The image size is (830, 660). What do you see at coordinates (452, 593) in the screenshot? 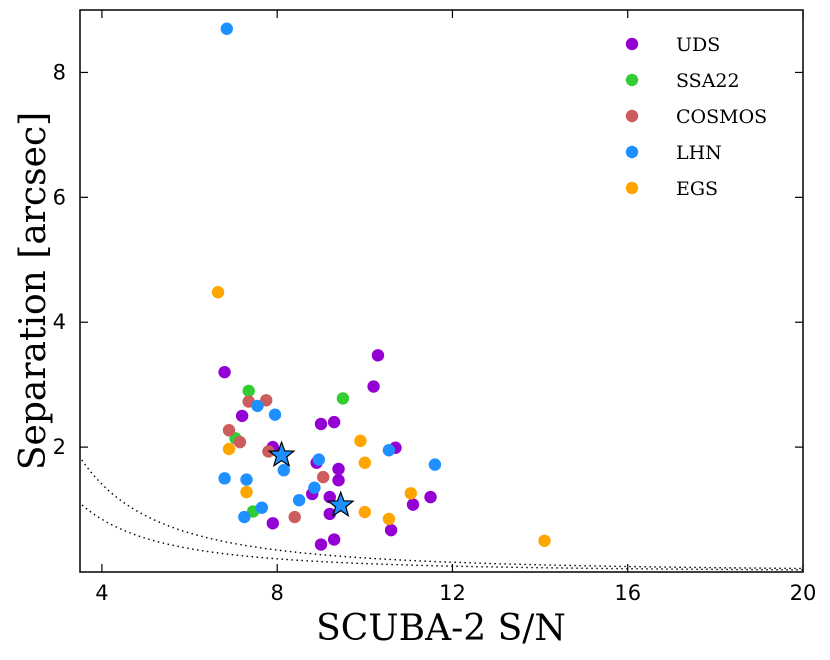
I see `x-tick-label: 12` at bounding box center [452, 593].